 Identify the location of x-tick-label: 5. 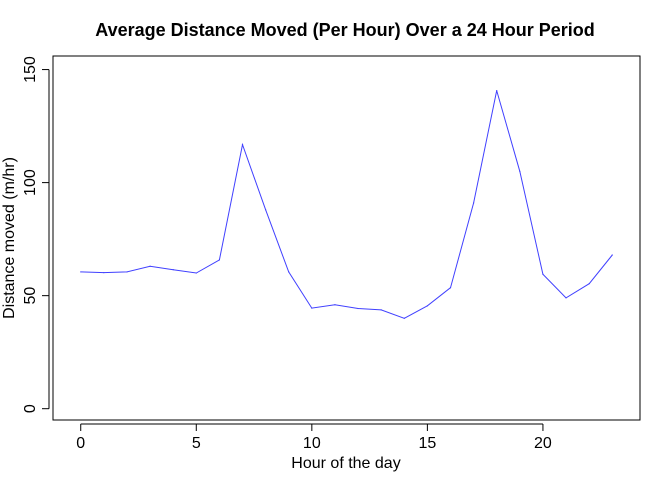
(196, 443).